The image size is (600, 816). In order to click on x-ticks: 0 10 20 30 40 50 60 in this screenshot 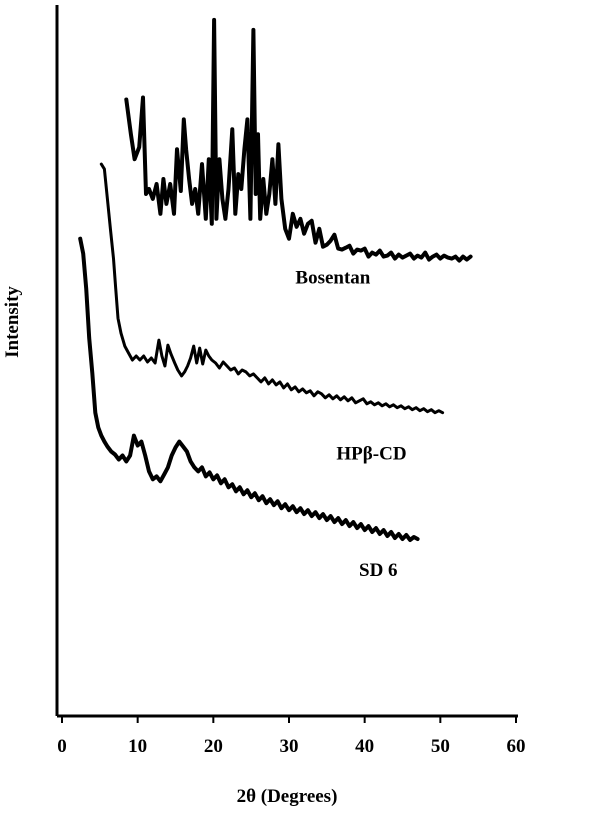, I will do `click(291, 736)`.